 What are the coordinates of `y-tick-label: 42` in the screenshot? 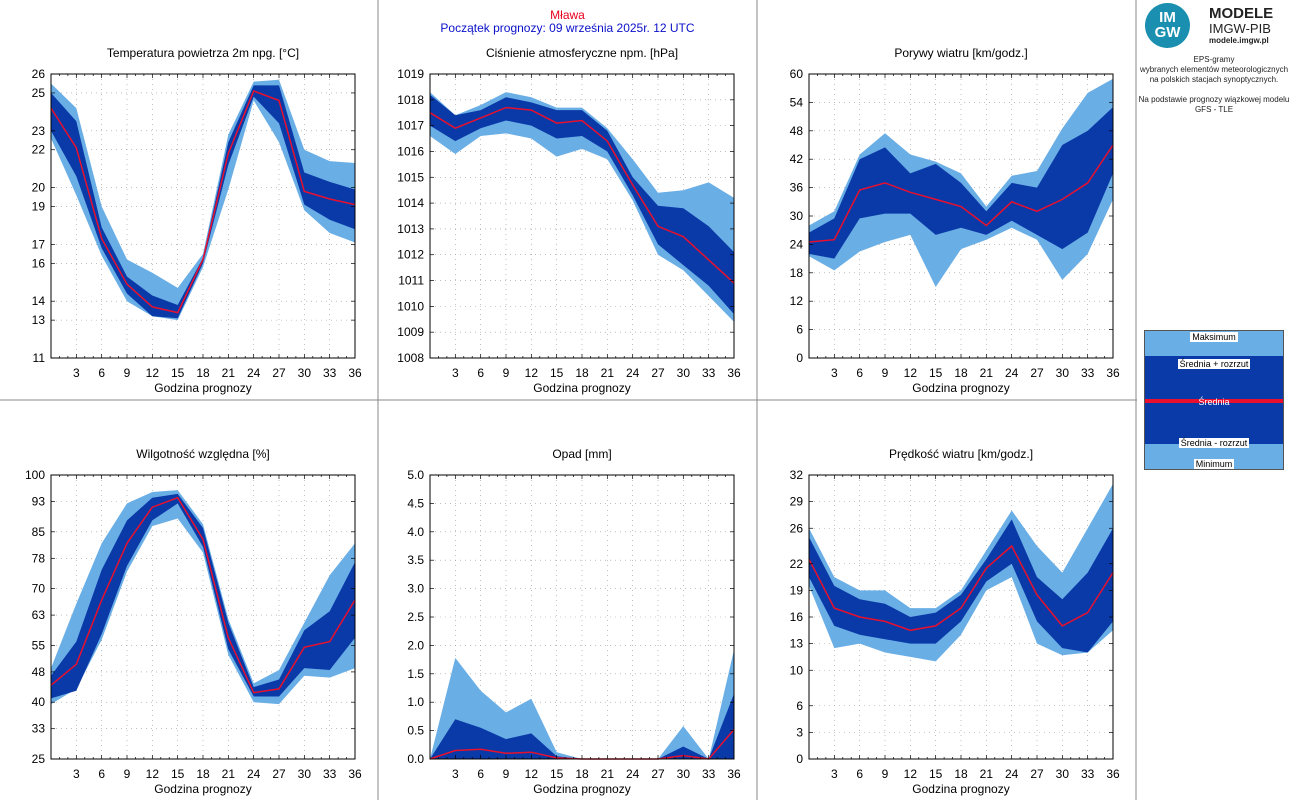 It's located at (797, 159).